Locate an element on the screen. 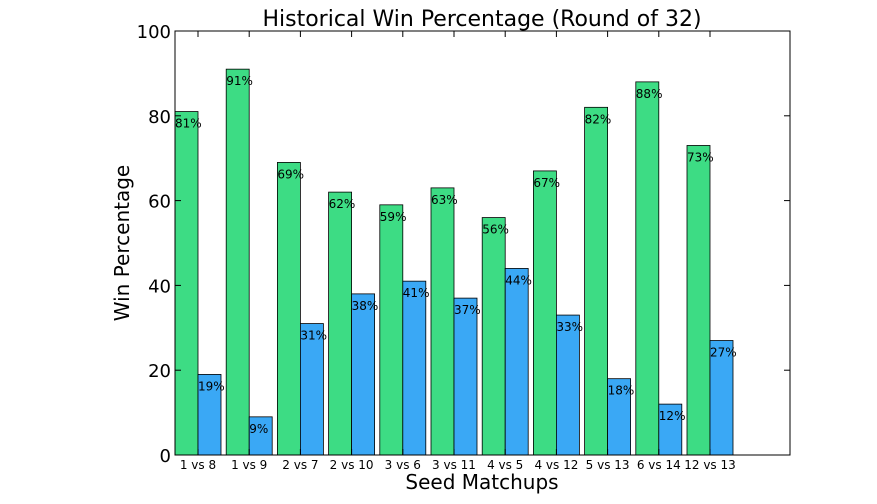 This screenshot has width=877, height=504. data-label-series2-9: 12% is located at coordinates (672, 416).